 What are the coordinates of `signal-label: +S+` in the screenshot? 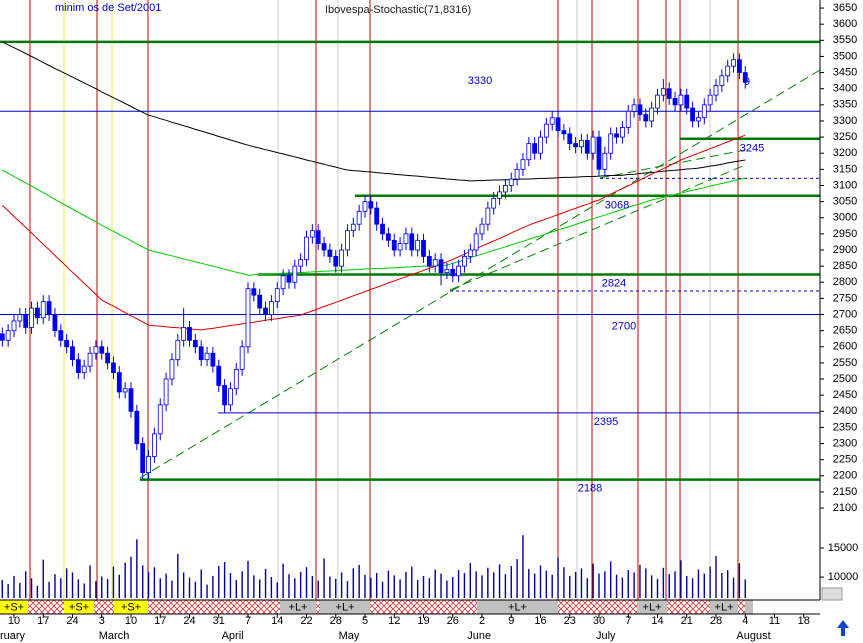 It's located at (131, 607).